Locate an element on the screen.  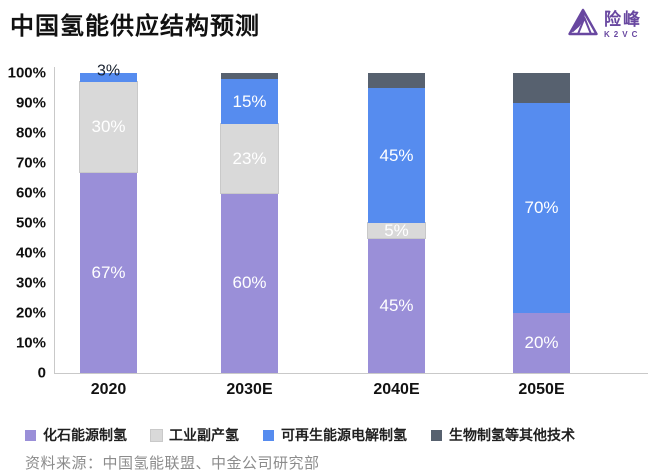
bar-segment: 3% is located at coordinates (108, 72).